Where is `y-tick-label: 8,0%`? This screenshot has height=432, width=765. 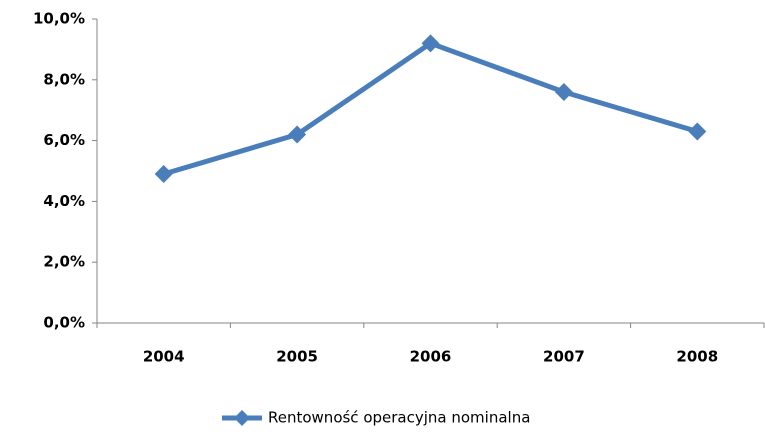
y-tick-label: 8,0% is located at coordinates (64, 79).